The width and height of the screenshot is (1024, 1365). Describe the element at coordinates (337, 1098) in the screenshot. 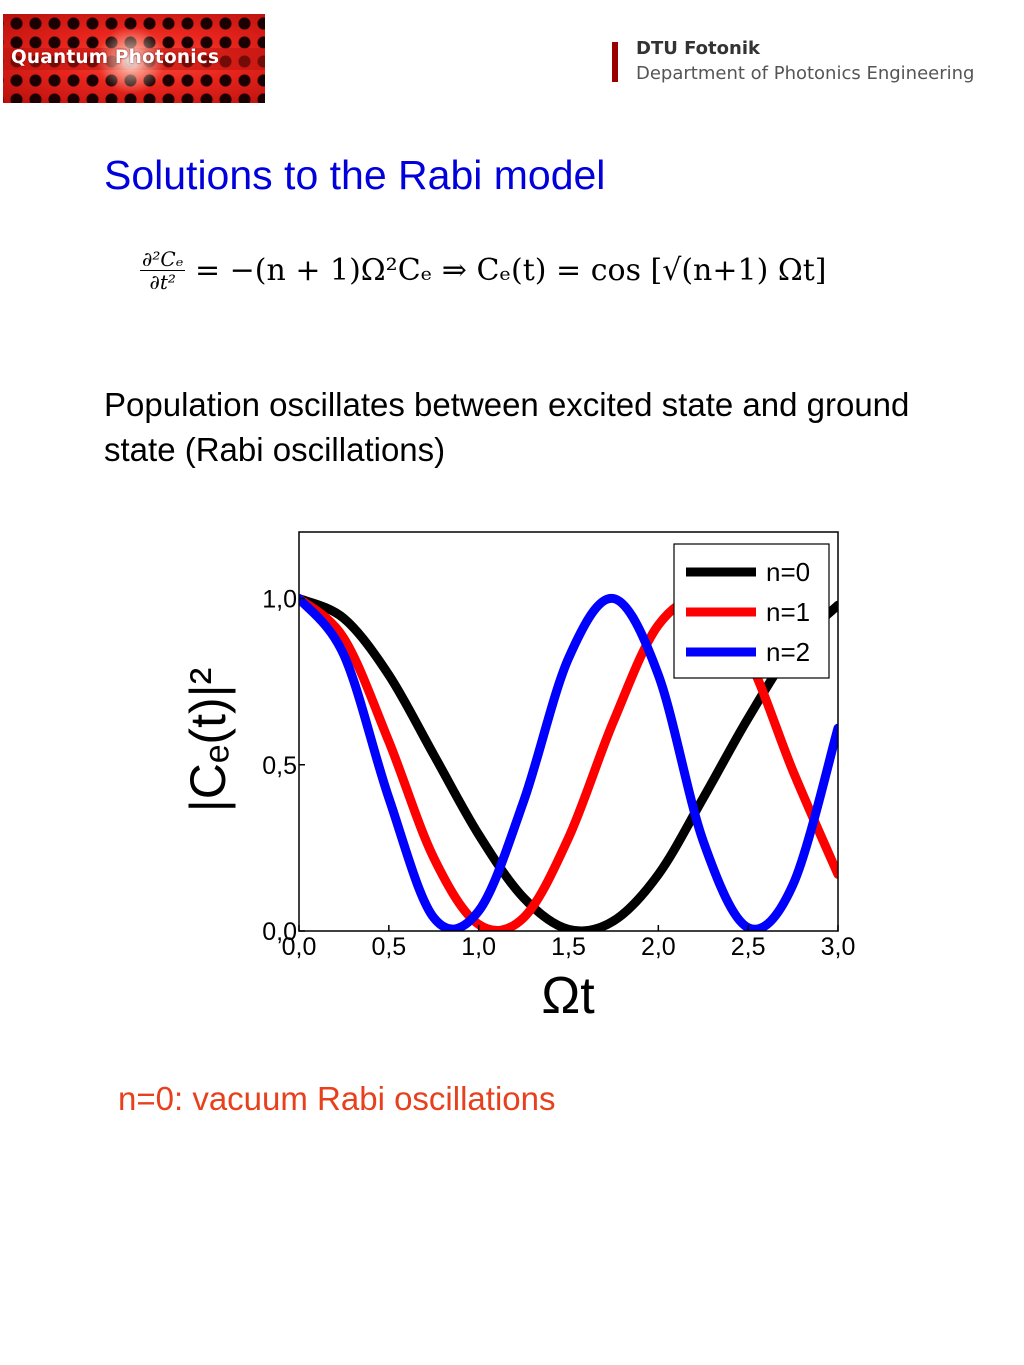

I see `footnote: n=0: vacuum Rabi oscillations` at that location.